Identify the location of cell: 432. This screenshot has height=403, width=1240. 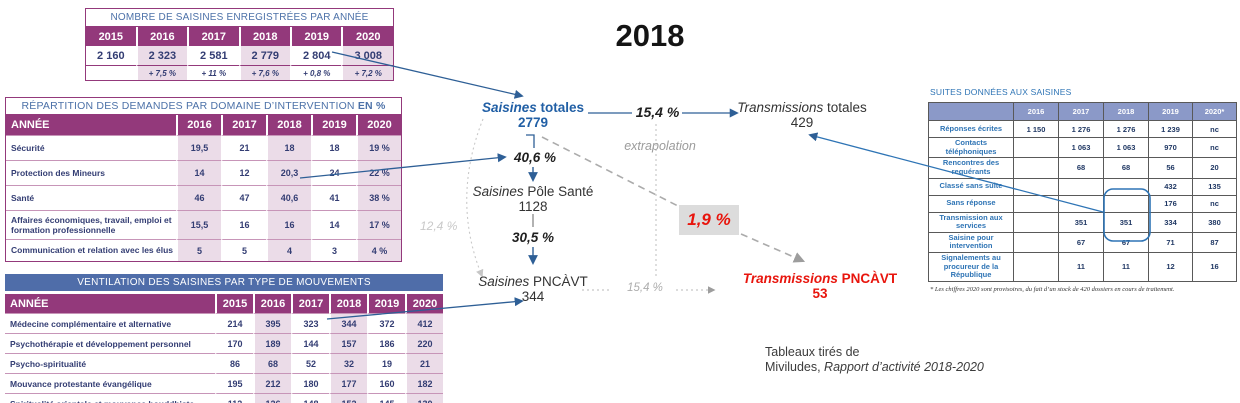
(1170, 186).